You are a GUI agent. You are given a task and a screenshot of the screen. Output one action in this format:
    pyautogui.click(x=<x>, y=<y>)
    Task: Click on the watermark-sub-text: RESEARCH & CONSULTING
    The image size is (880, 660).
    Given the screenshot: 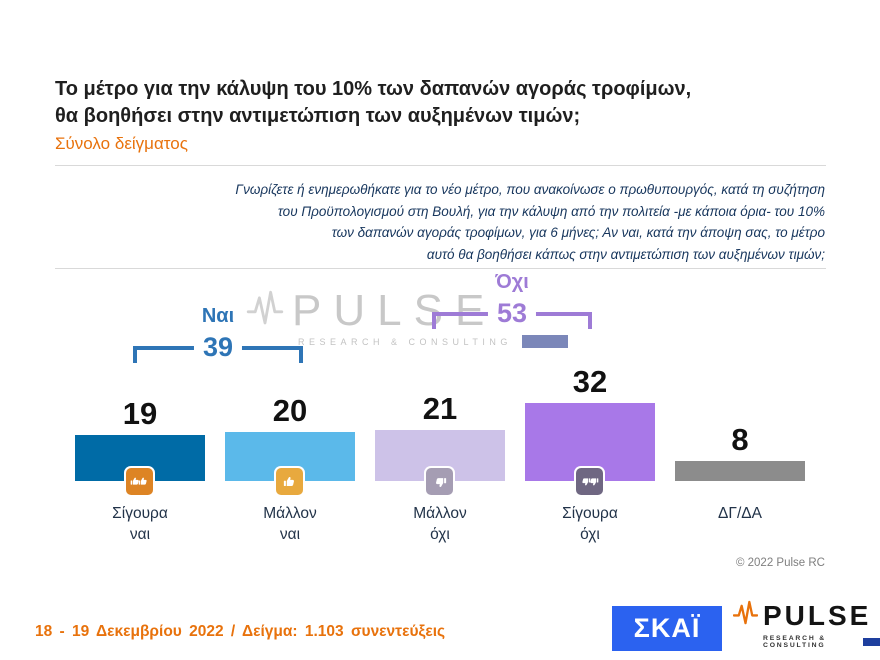 What is the action you would take?
    pyautogui.click(x=405, y=341)
    